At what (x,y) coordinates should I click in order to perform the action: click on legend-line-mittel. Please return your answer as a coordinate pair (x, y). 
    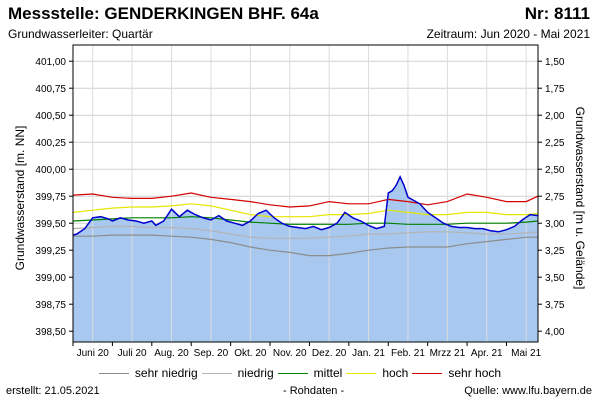
    Looking at the image, I should click on (292, 373).